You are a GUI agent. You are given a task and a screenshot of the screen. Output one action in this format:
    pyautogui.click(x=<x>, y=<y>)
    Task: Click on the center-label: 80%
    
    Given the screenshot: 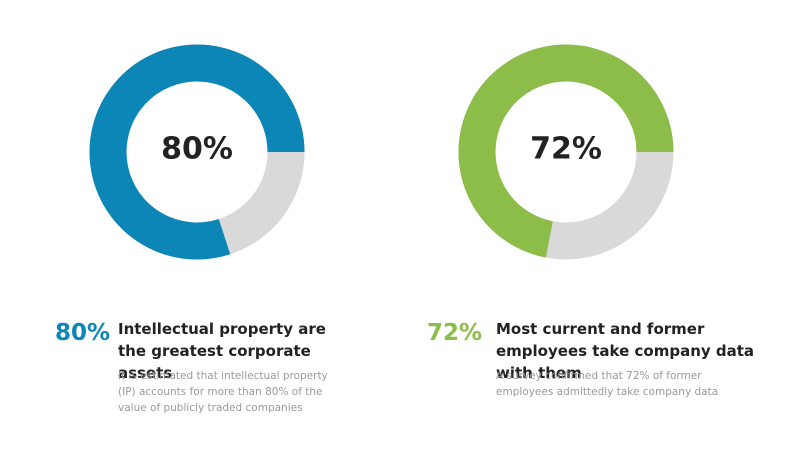 What is the action you would take?
    pyautogui.click(x=197, y=149)
    